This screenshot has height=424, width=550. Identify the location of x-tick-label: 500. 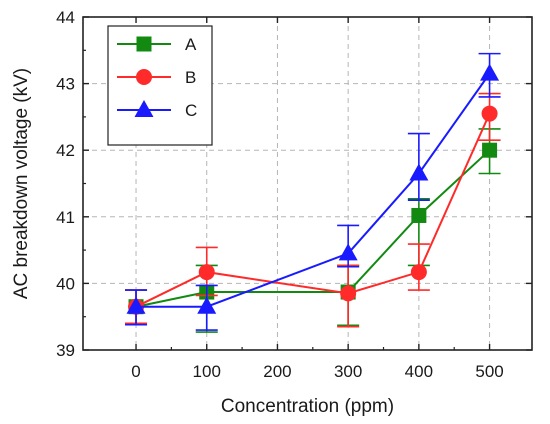
(489, 371).